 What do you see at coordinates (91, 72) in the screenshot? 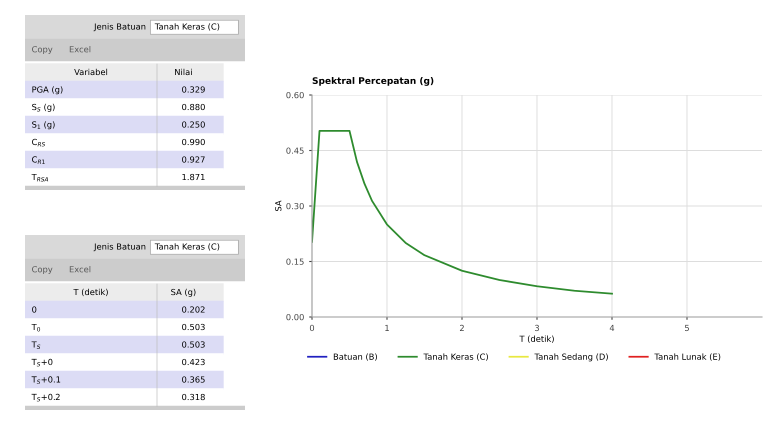
I see `text: Variabel` at bounding box center [91, 72].